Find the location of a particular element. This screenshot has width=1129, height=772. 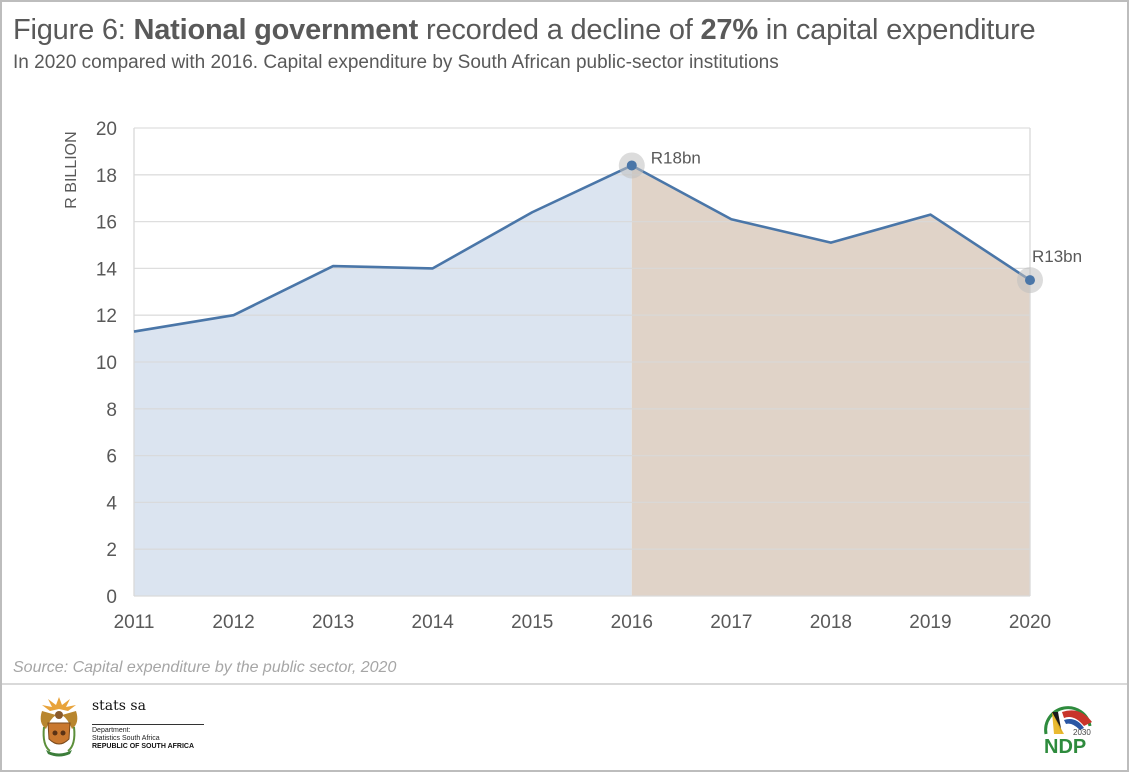

y-tick-label: 6 is located at coordinates (111, 457).